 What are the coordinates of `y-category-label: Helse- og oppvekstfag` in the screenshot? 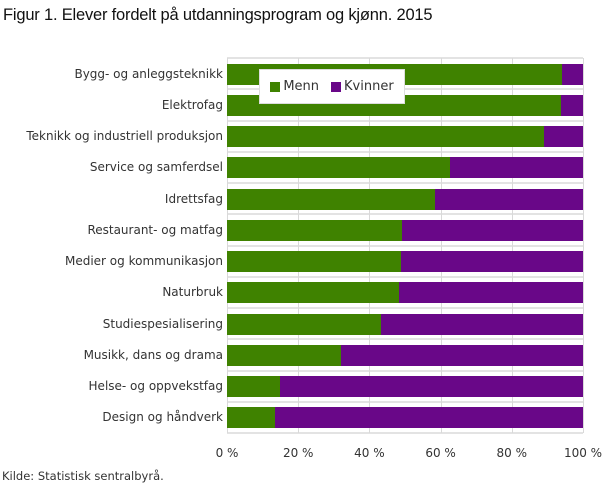 It's located at (155, 386).